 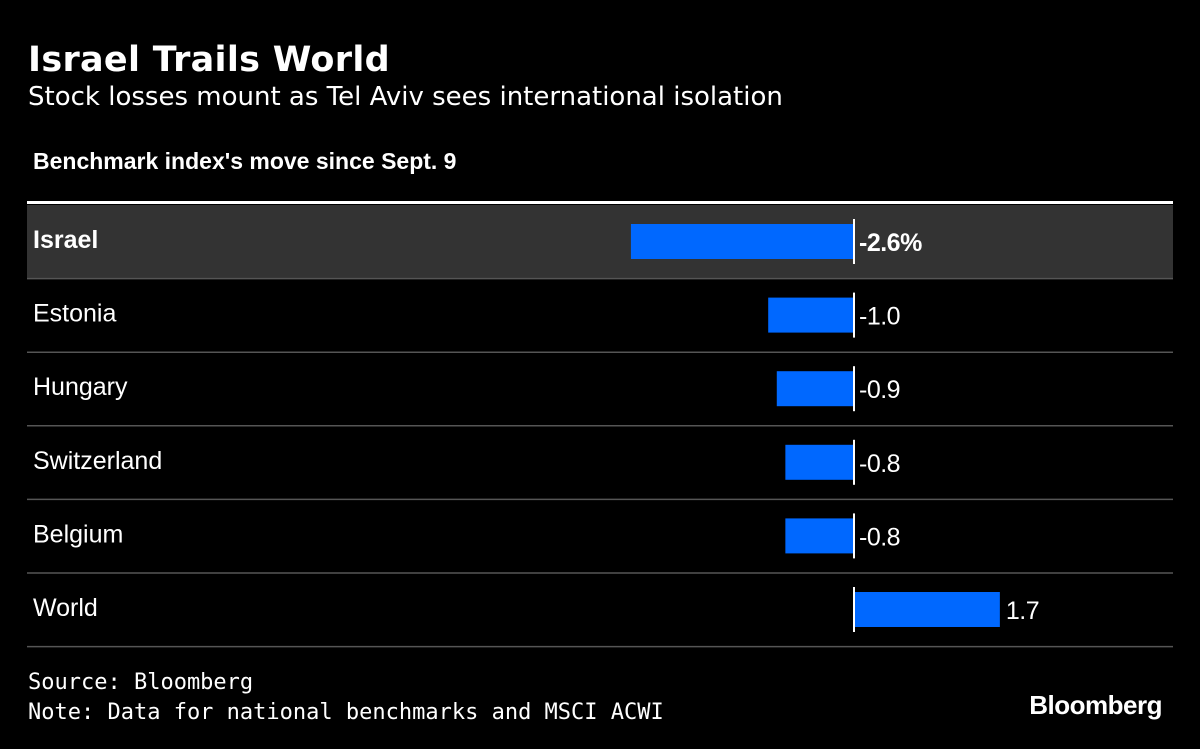 I want to click on bar-world, so click(x=927, y=609).